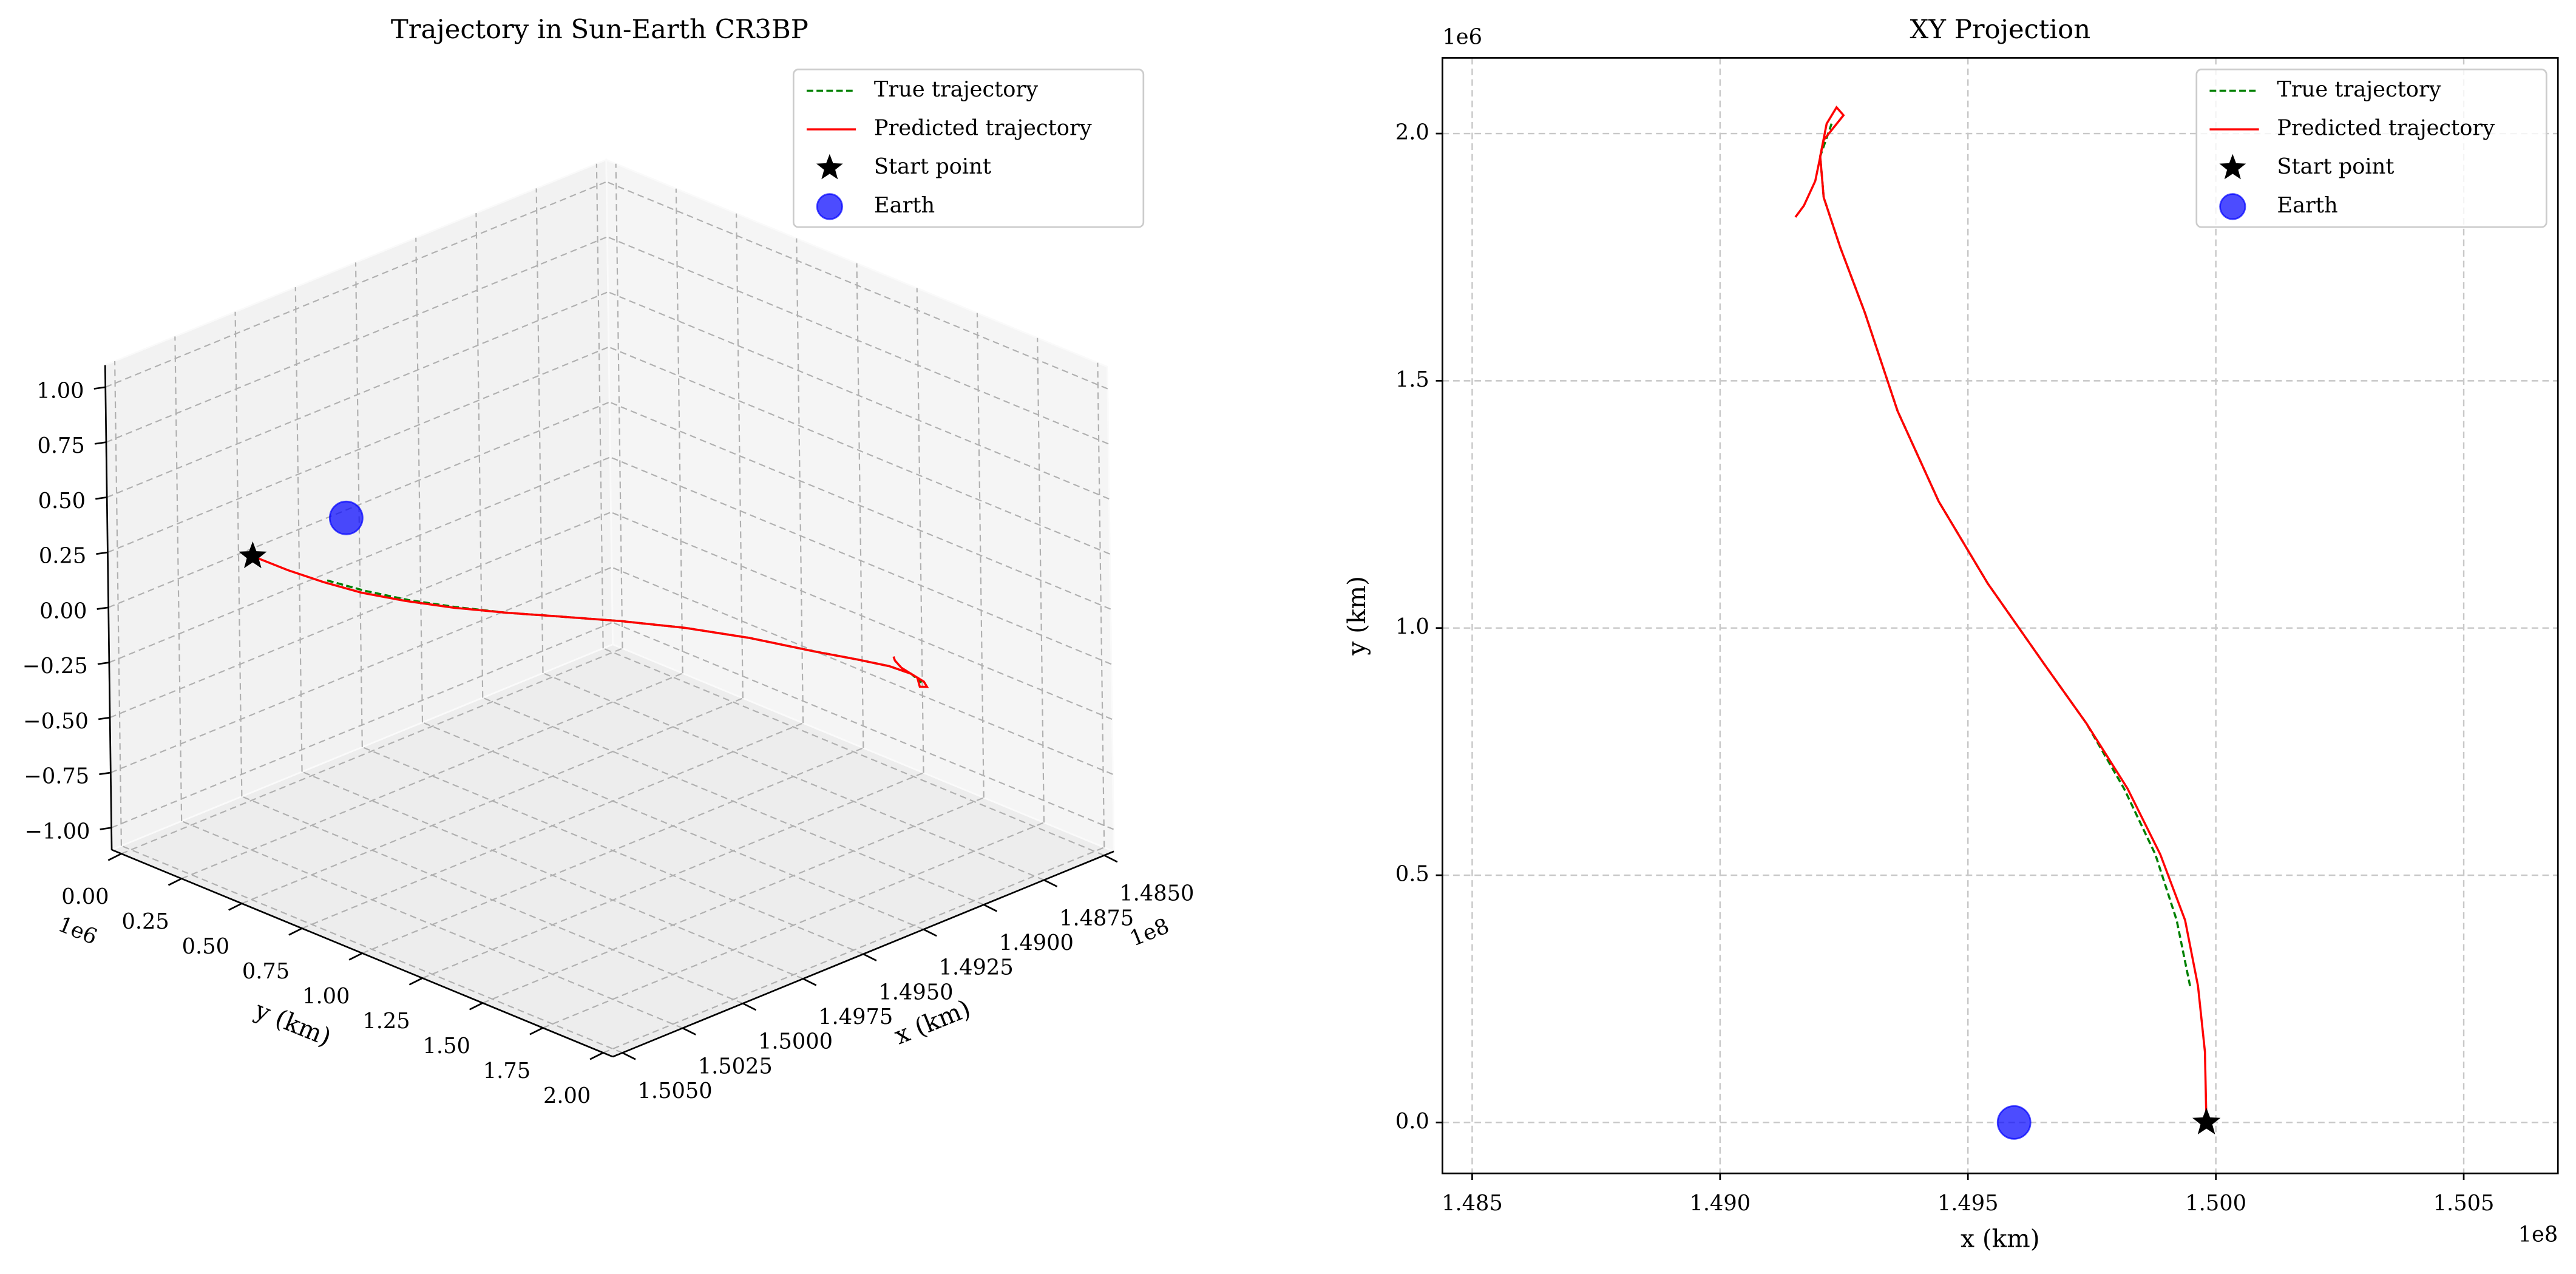  What do you see at coordinates (506, 1071) in the screenshot?
I see `y-tick-label: 1.75` at bounding box center [506, 1071].